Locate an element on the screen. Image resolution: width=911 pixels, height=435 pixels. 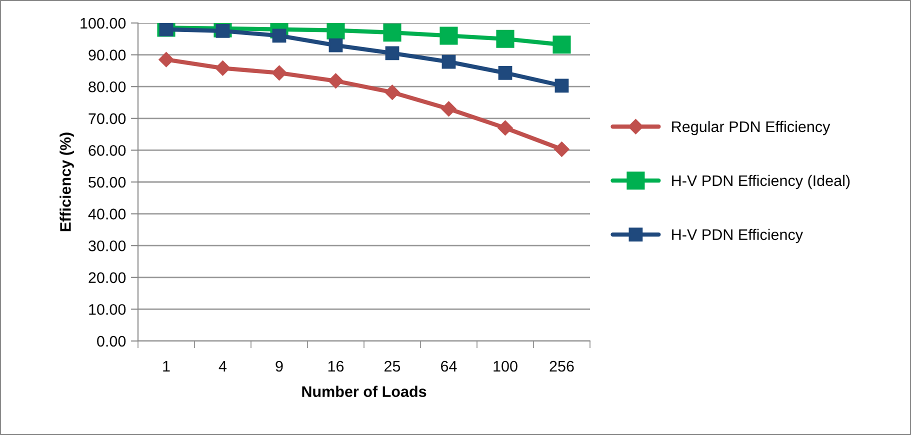
y-tick-label: 70.00 is located at coordinates (107, 118).